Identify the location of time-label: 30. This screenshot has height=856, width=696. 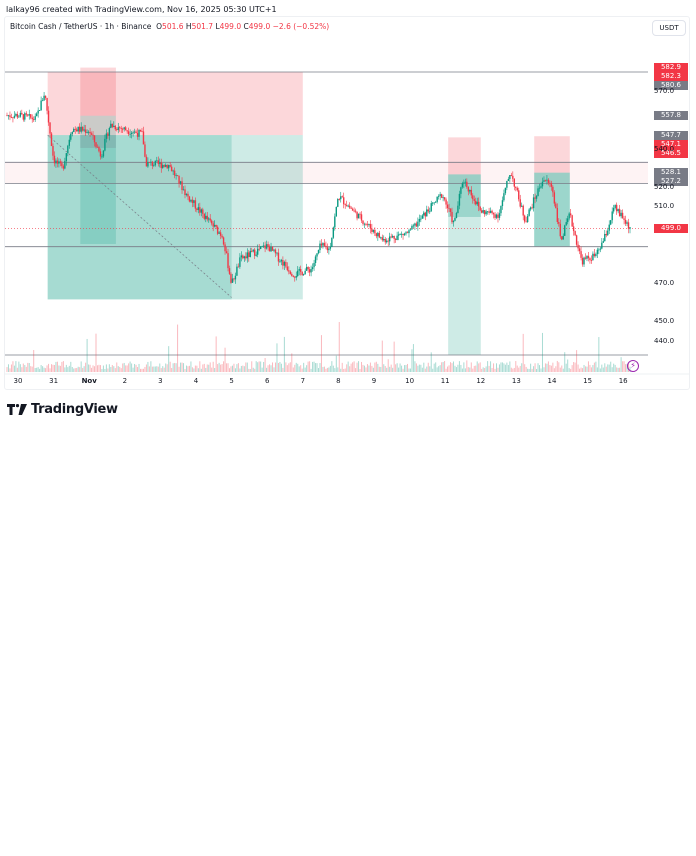
(18, 381).